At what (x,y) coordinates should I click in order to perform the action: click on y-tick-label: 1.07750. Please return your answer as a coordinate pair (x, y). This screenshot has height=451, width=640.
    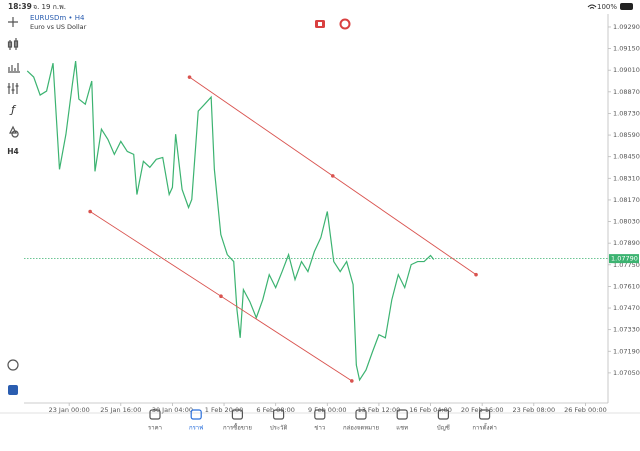
    Looking at the image, I should click on (626, 265).